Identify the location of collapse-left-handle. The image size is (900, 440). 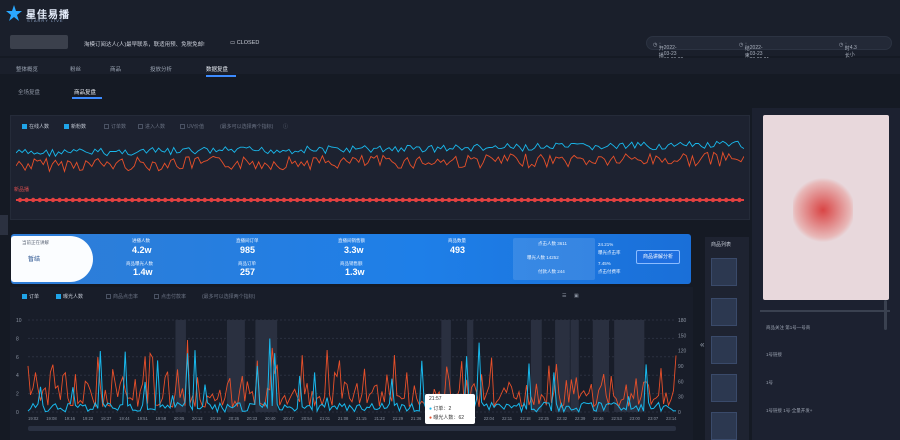
(4, 225).